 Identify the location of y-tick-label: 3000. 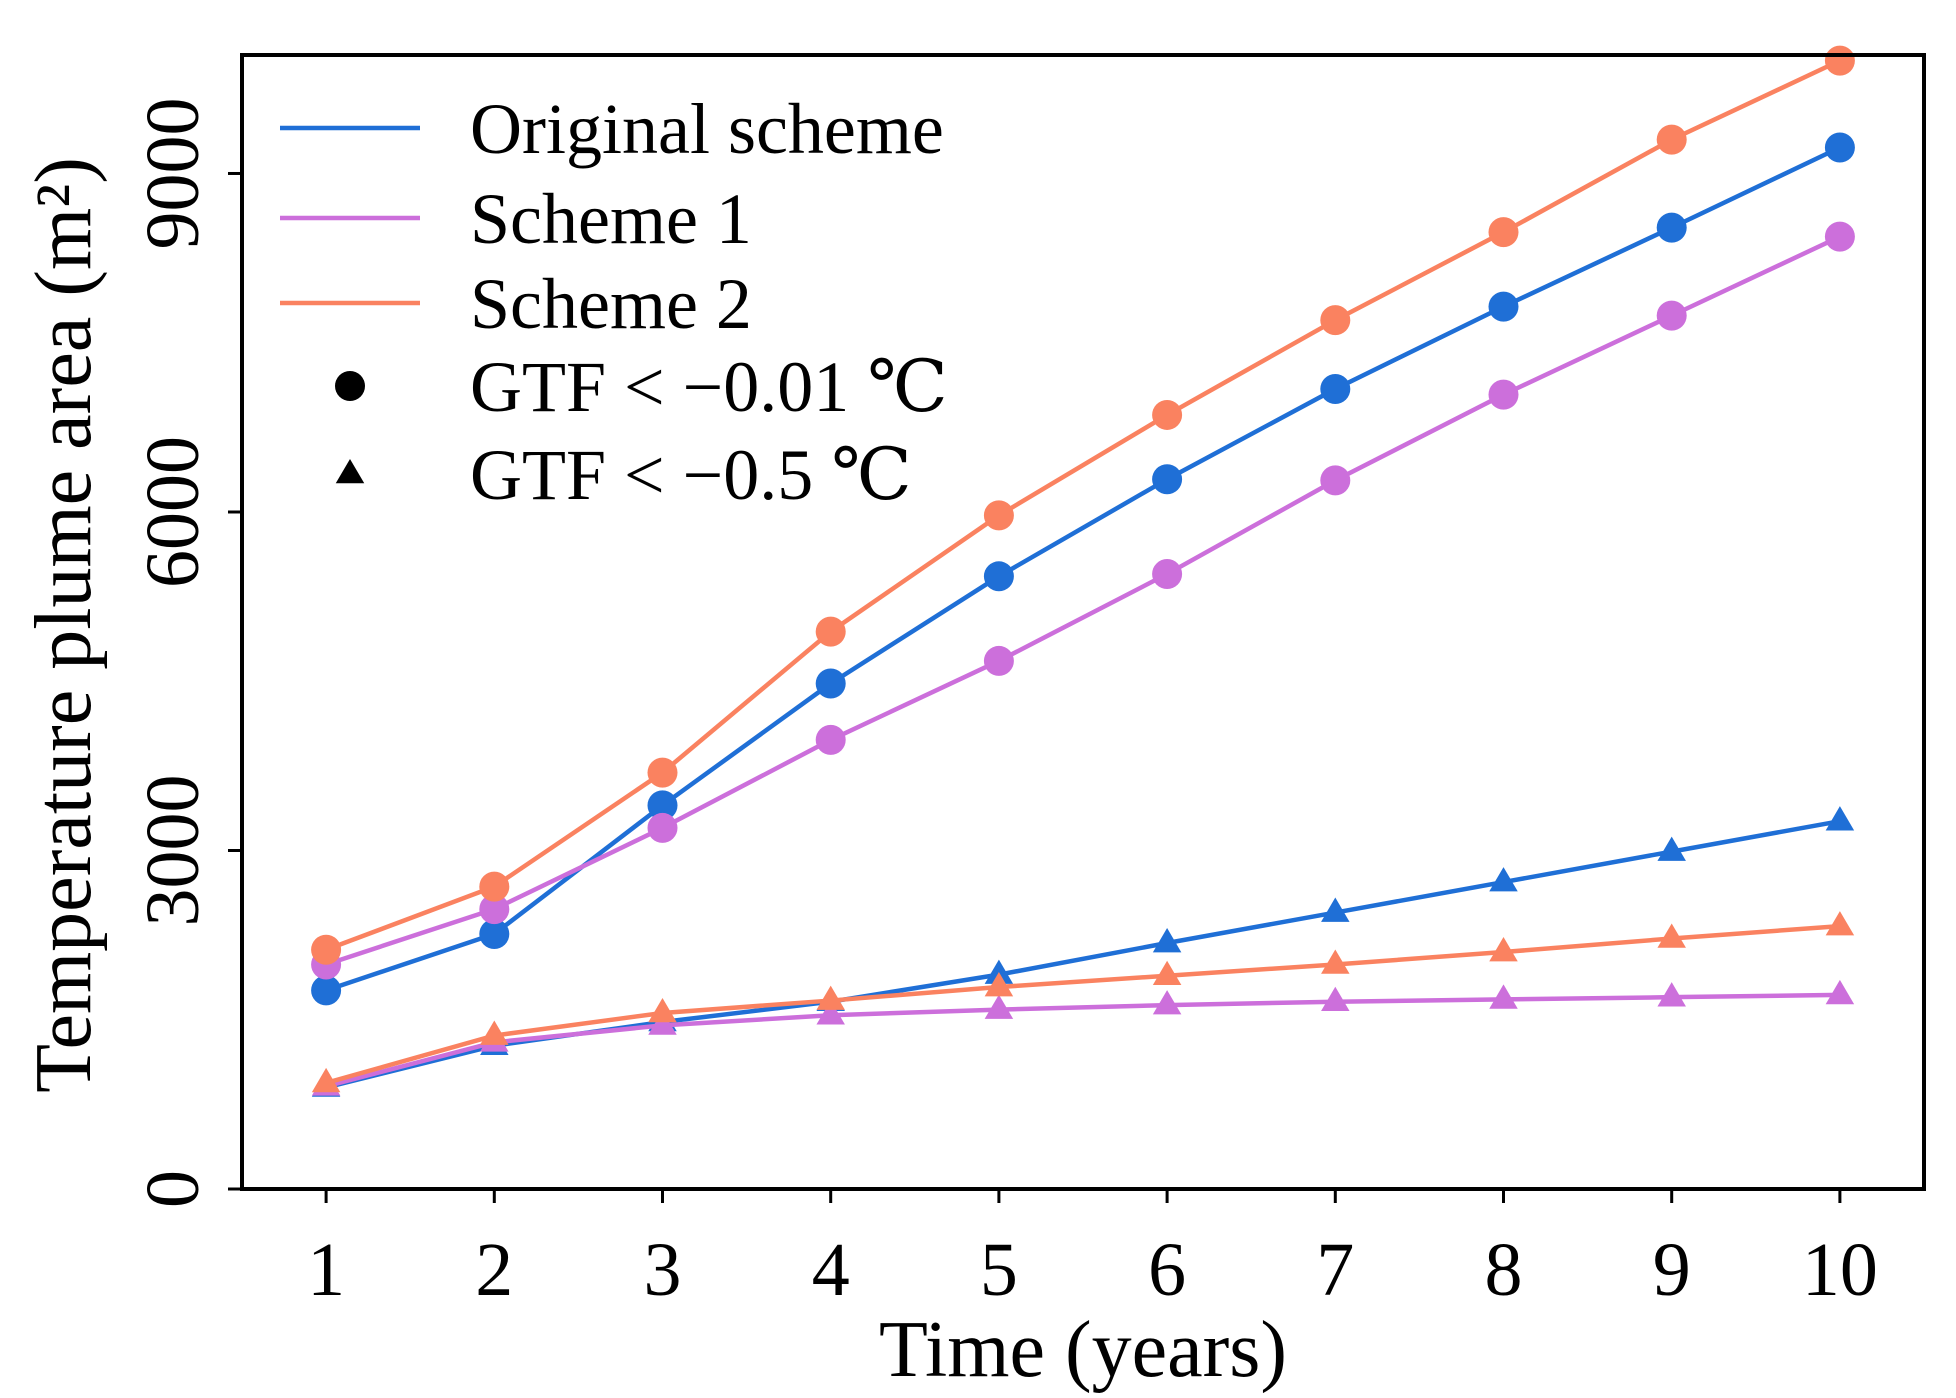
(173, 850).